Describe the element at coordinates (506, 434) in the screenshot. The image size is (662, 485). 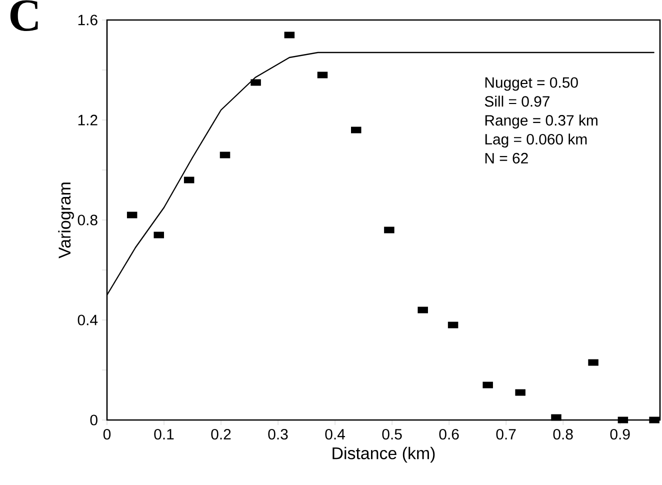
I see `x-tick-label: 0.7` at that location.